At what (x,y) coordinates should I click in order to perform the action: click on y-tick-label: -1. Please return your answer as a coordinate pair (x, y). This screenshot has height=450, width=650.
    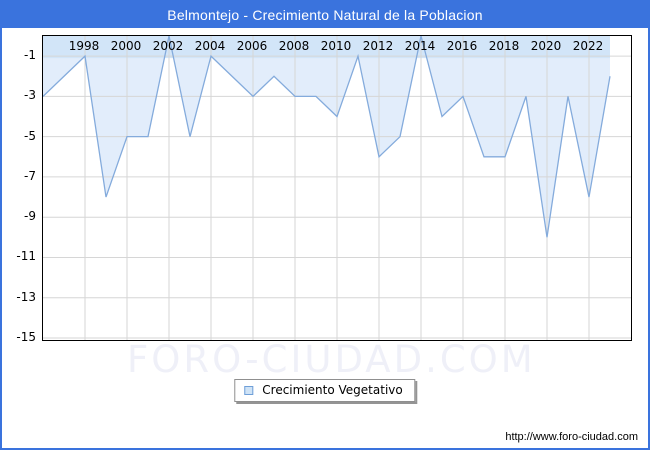
    Looking at the image, I should click on (30, 55).